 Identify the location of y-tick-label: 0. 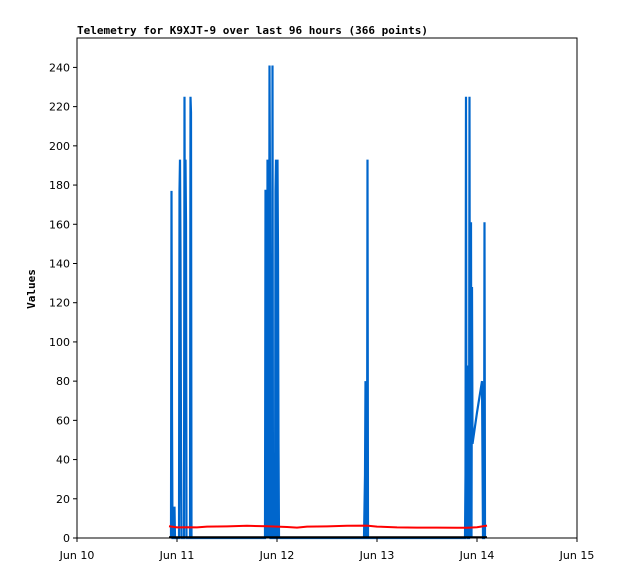
(66, 538).